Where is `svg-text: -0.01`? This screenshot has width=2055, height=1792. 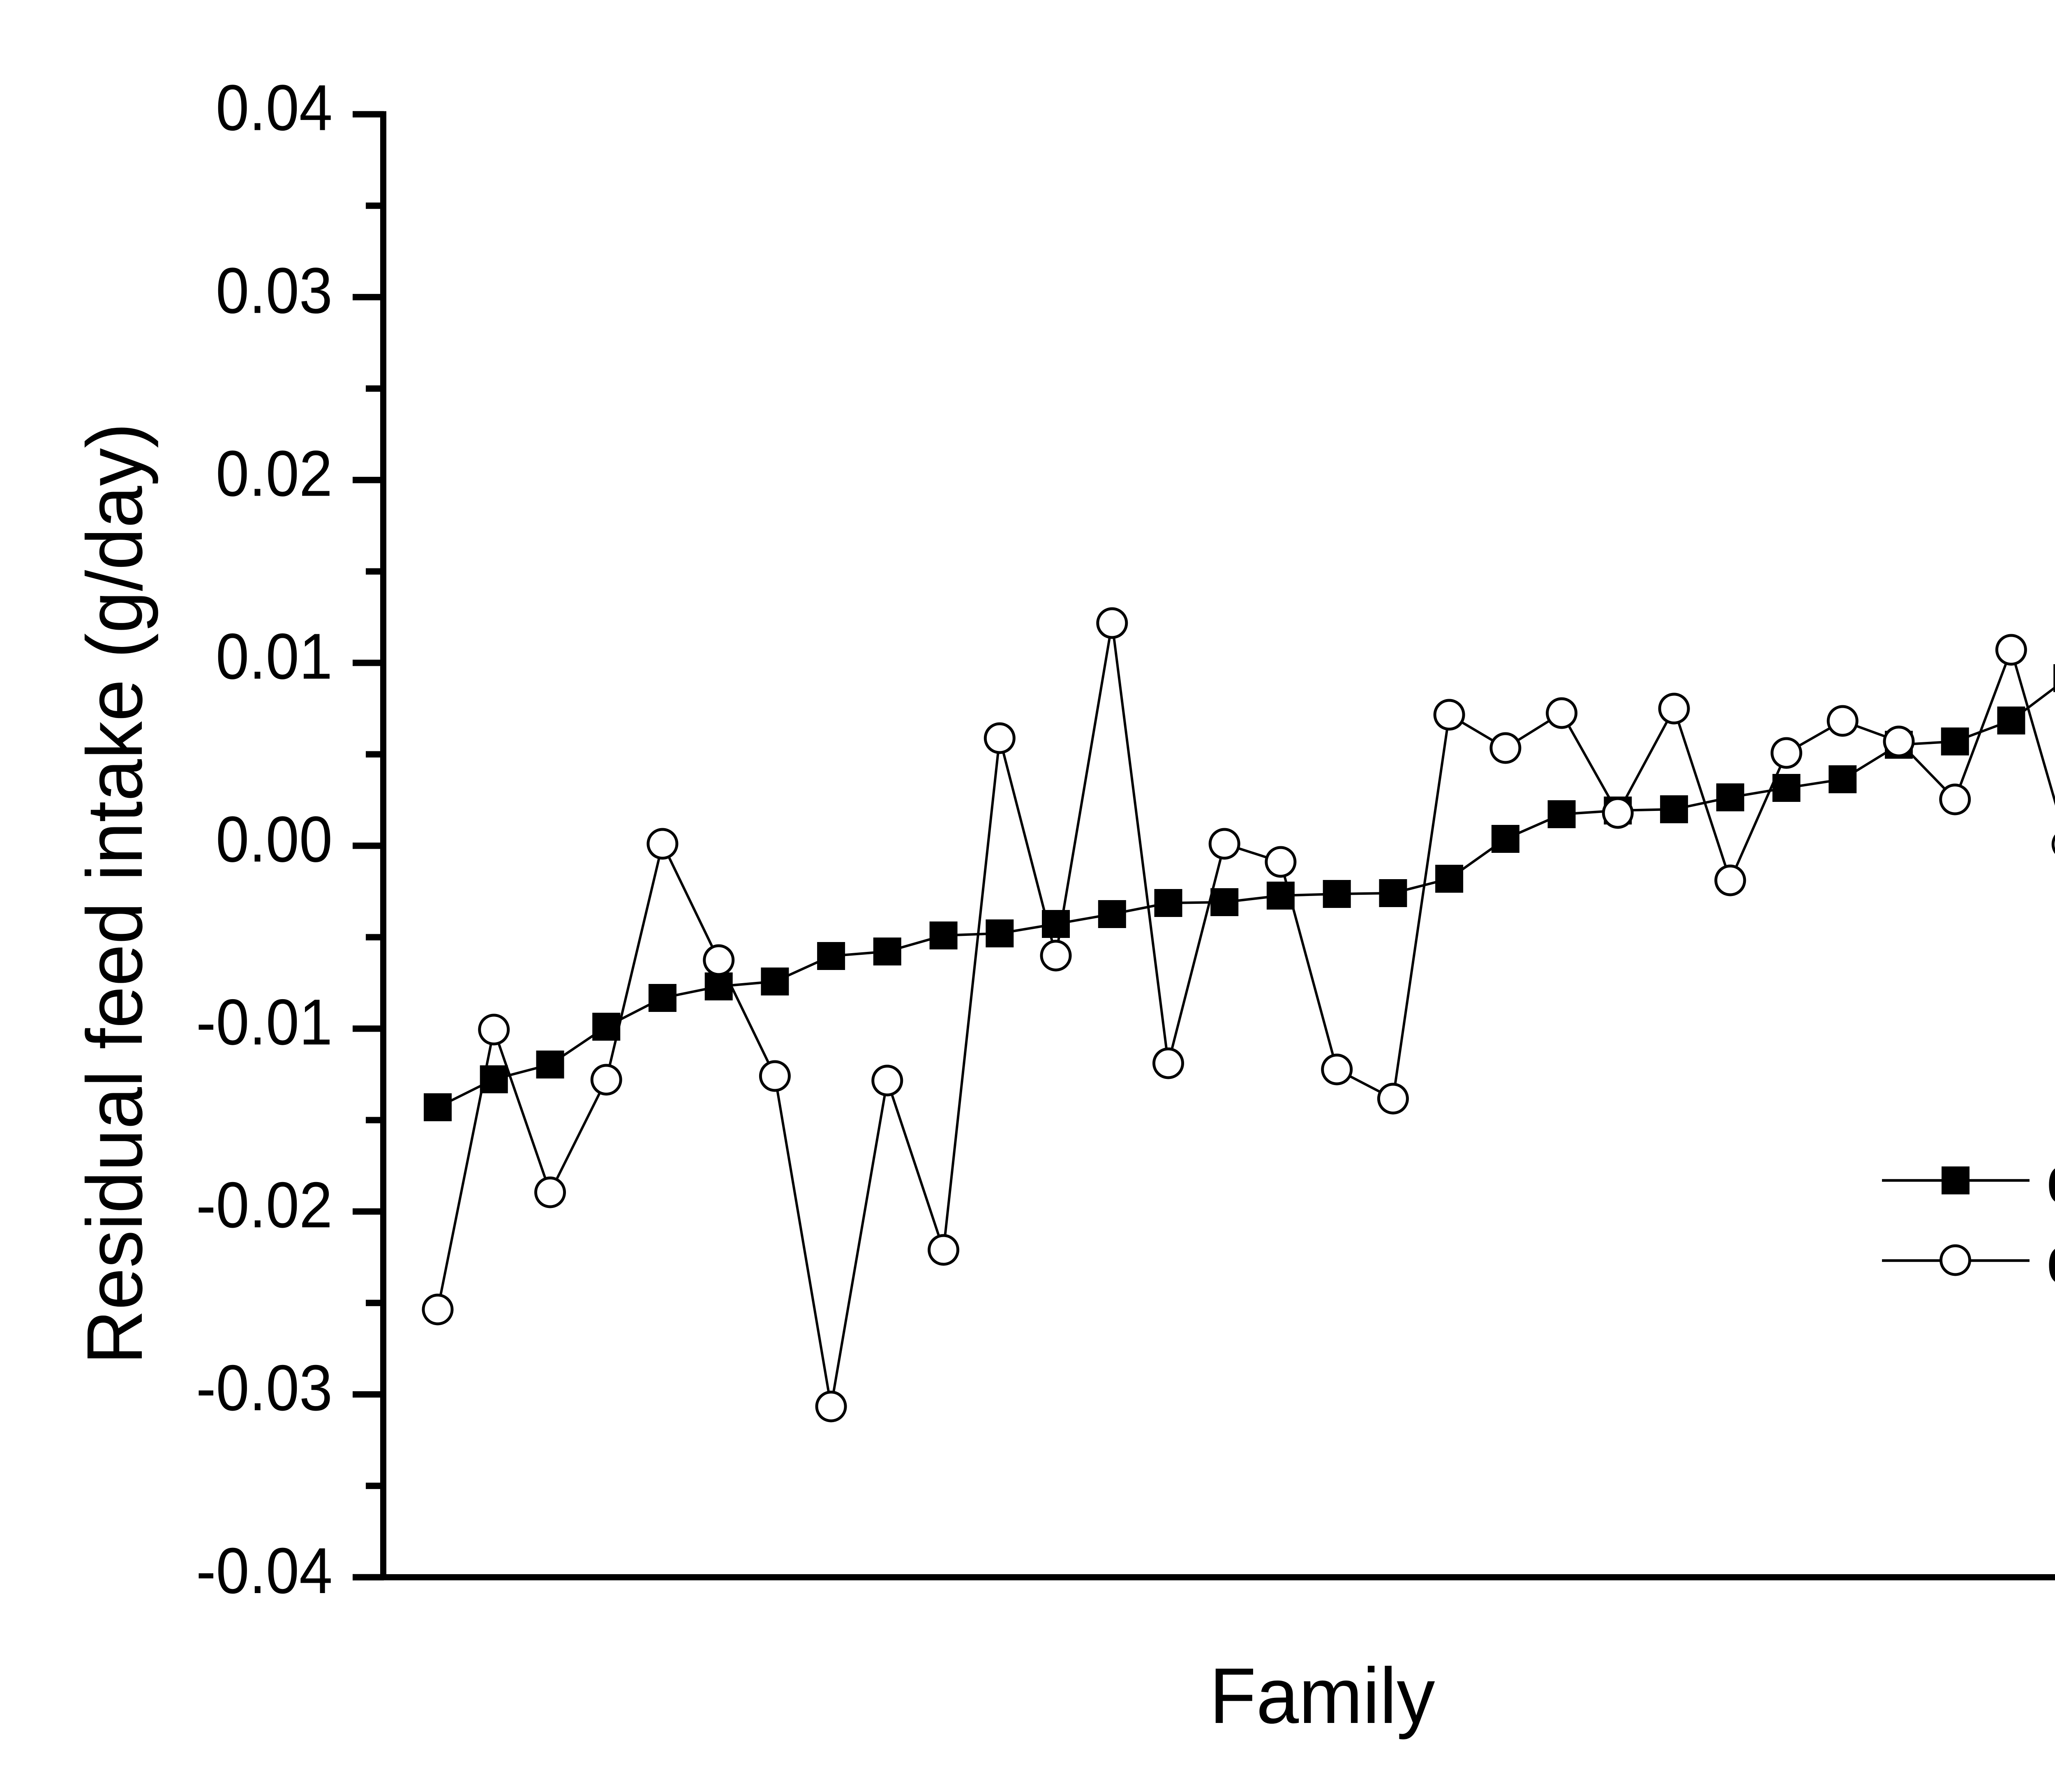 svg-text: -0.01 is located at coordinates (264, 1022).